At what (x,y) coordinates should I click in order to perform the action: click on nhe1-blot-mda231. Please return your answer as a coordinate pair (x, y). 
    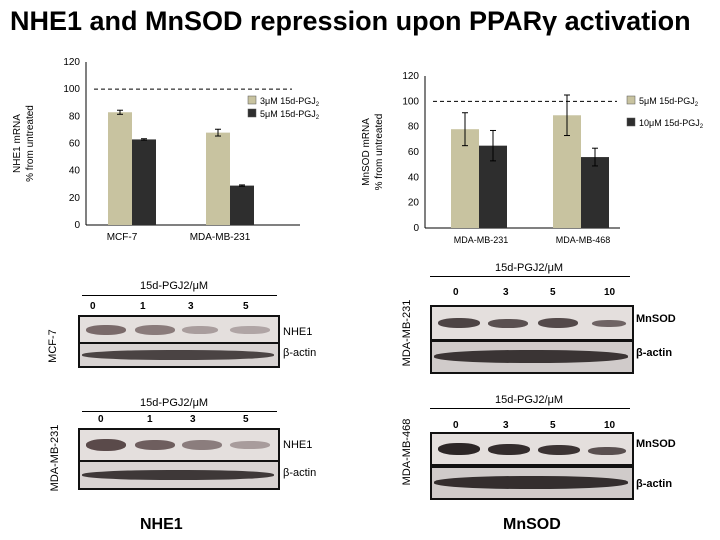
    Looking at the image, I should click on (179, 445).